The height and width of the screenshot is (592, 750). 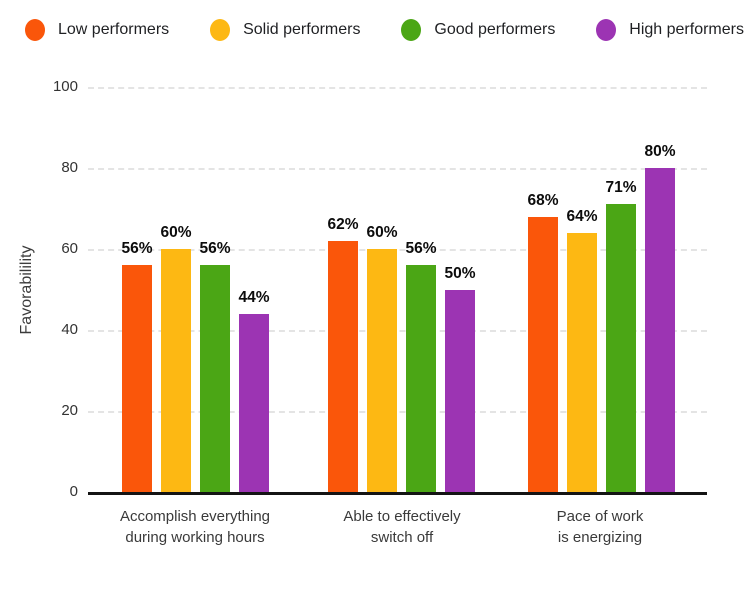 I want to click on bar-low-performers-group-2: 62%, so click(x=343, y=354).